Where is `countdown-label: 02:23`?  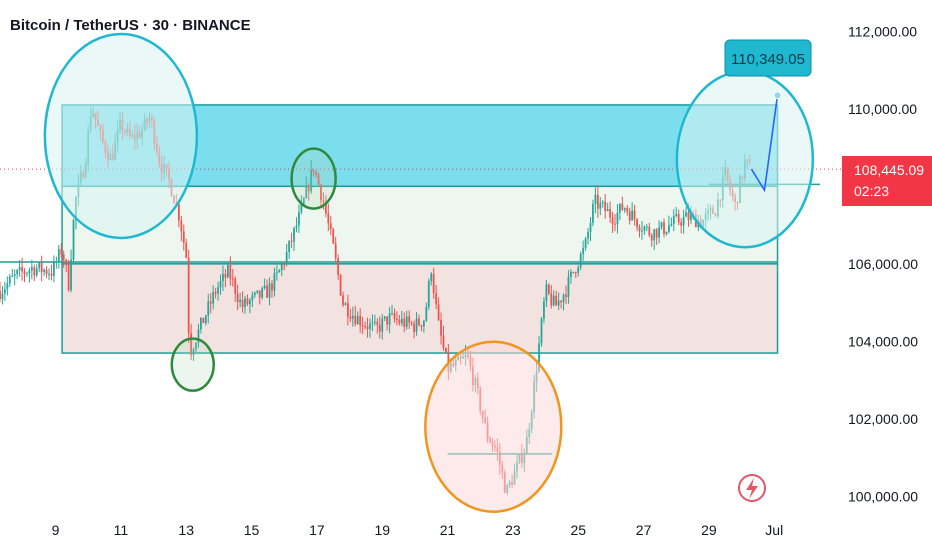
countdown-label: 02:23 is located at coordinates (871, 191).